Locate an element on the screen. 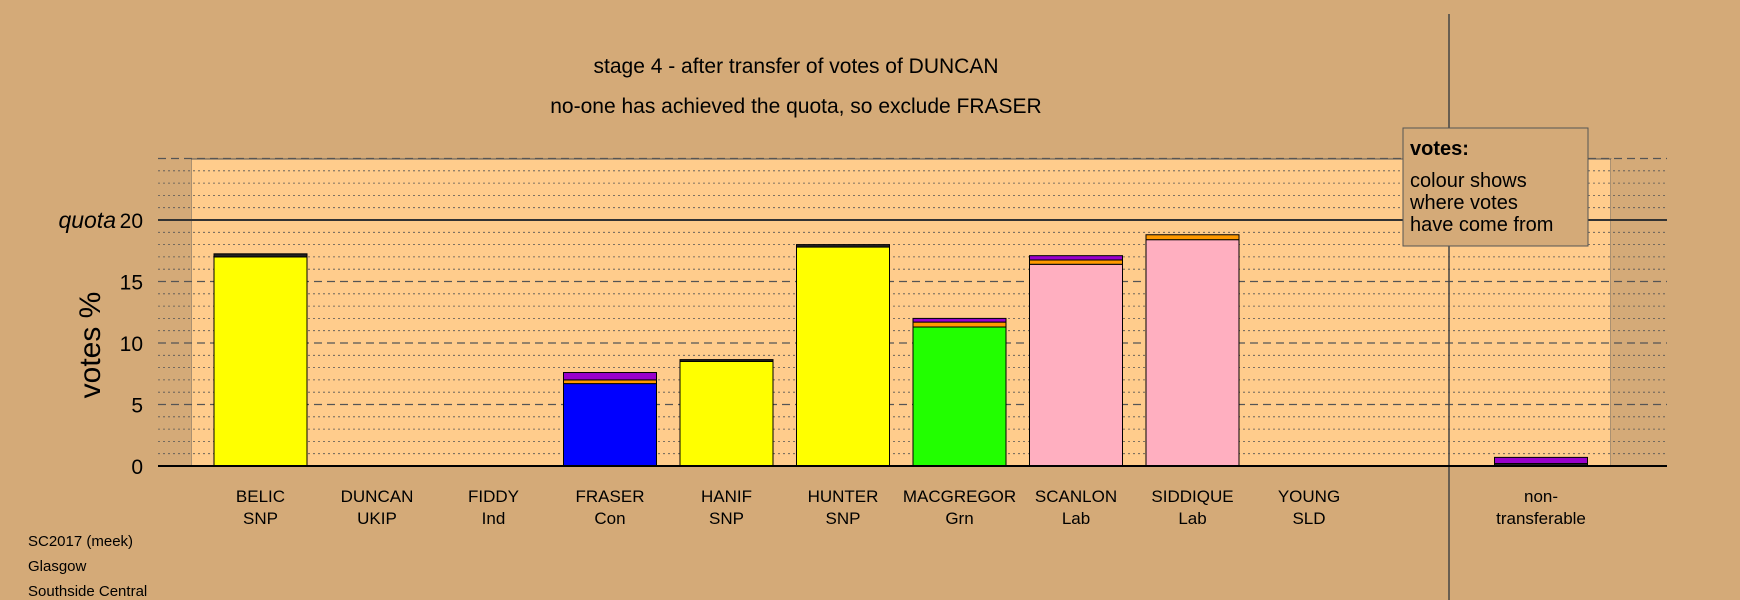 The image size is (1740, 600). category-name: SIDDIQUE is located at coordinates (1192, 496).